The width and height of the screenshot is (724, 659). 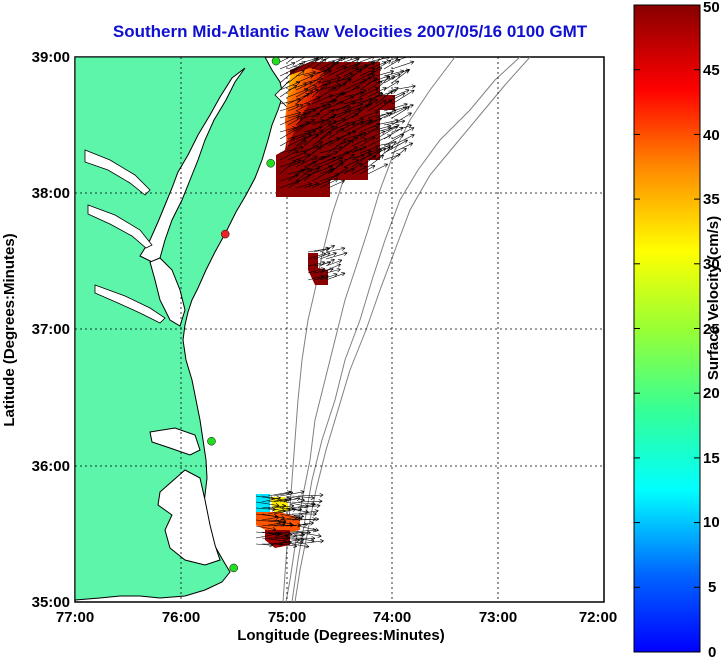 I want to click on lat-tick-labels: 39:00 38:00 37:00 36:00 35:00, so click(x=51, y=330).